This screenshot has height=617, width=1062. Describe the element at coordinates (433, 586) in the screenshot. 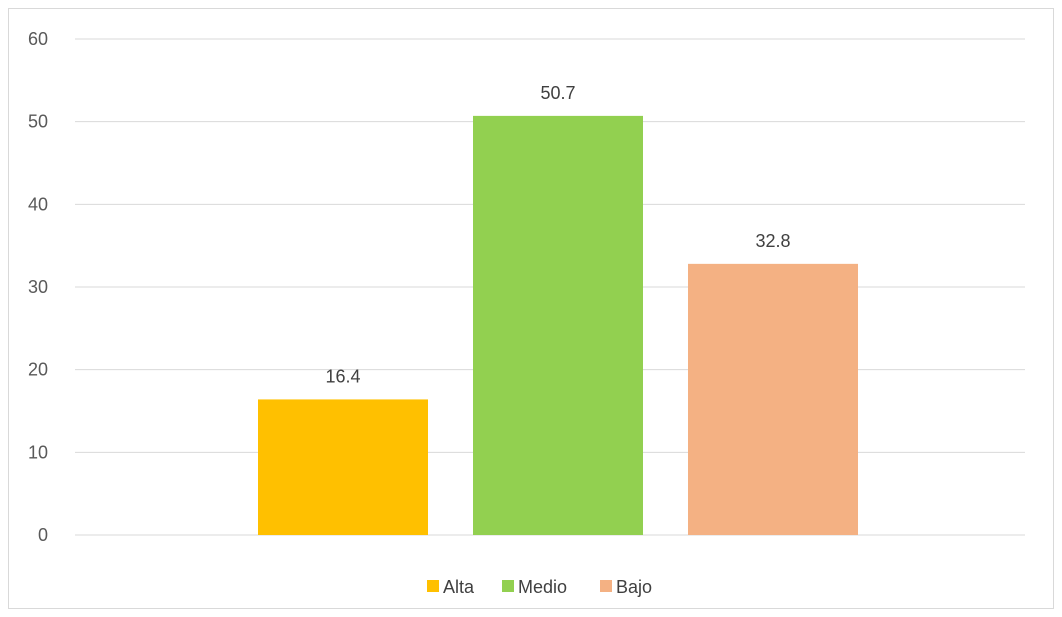

I see `legend-swatch-alta` at that location.